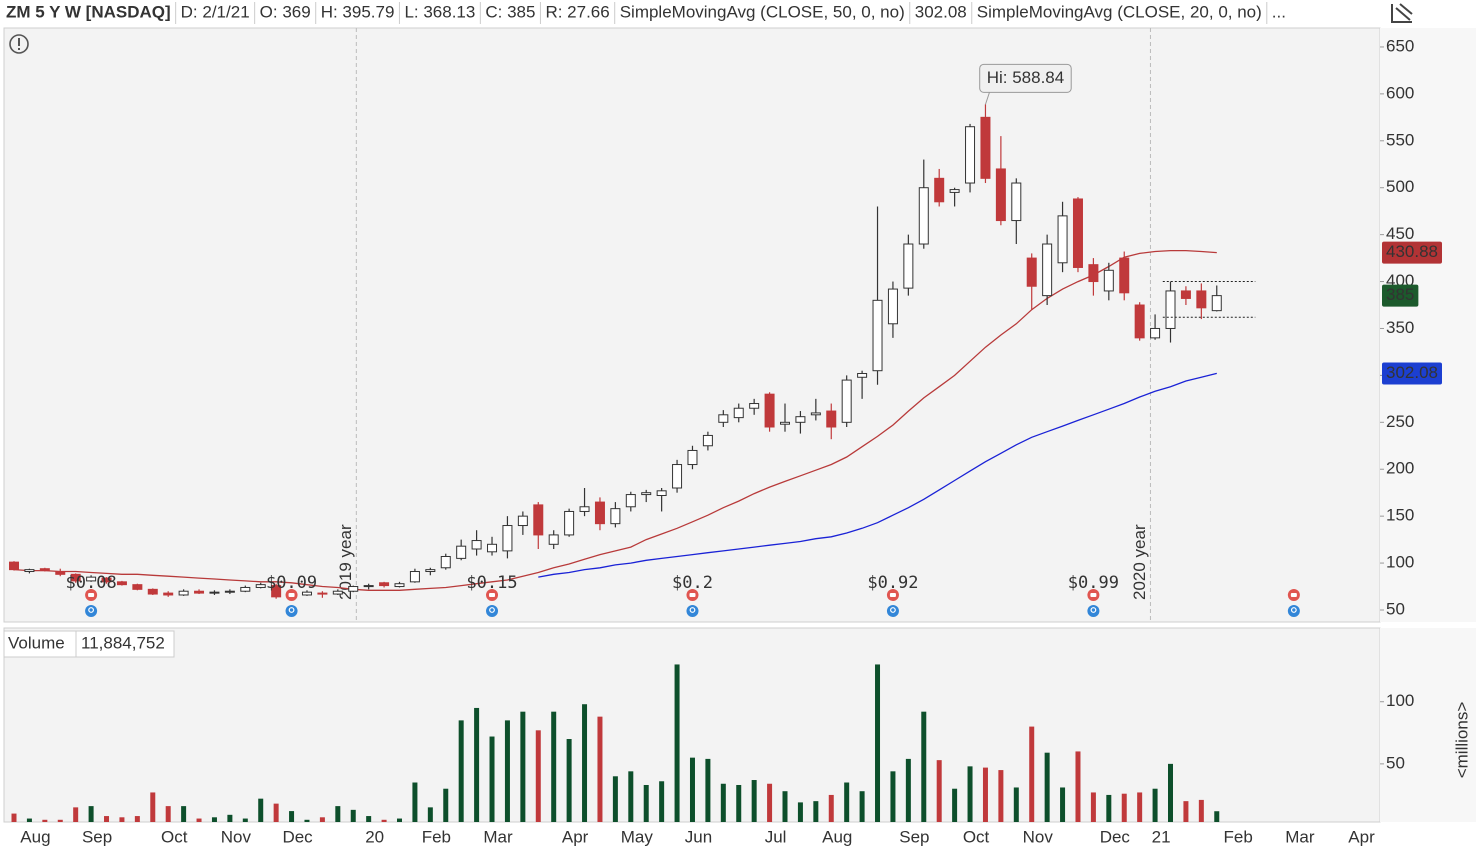 The width and height of the screenshot is (1476, 850). Describe the element at coordinates (1461, 740) in the screenshot. I see `volume-axis-label: <millions>` at that location.